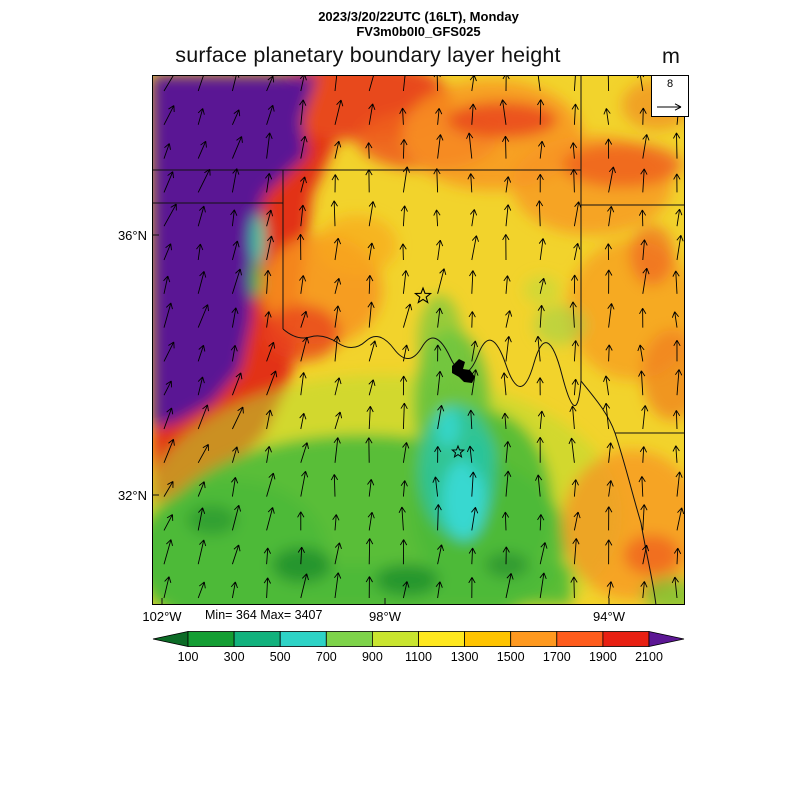 The height and width of the screenshot is (800, 800). I want to click on colorbar-labels: 100 300 500 700 900 1100 1300 1500 1700 1900 2100, so click(418, 658).